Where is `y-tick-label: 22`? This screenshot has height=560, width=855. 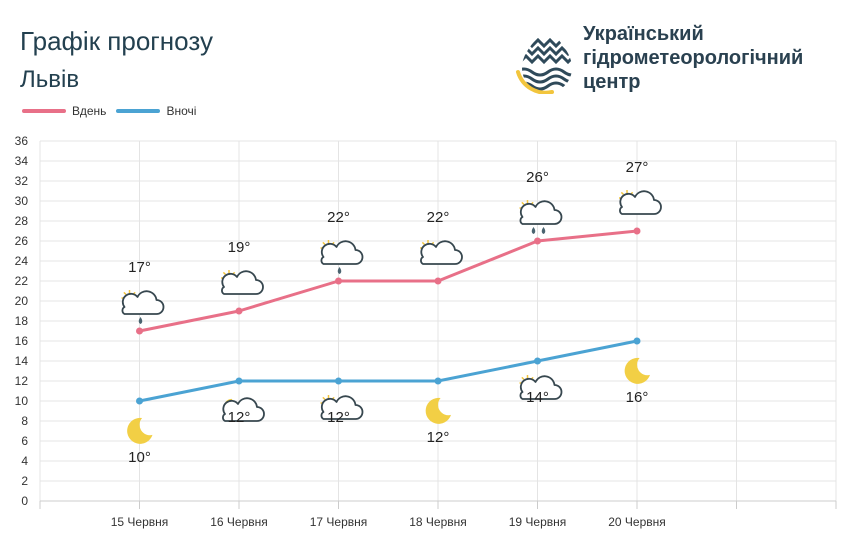 y-tick-label: 22 is located at coordinates (22, 281).